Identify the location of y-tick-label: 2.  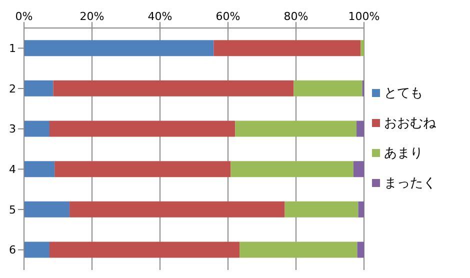
(12, 89).